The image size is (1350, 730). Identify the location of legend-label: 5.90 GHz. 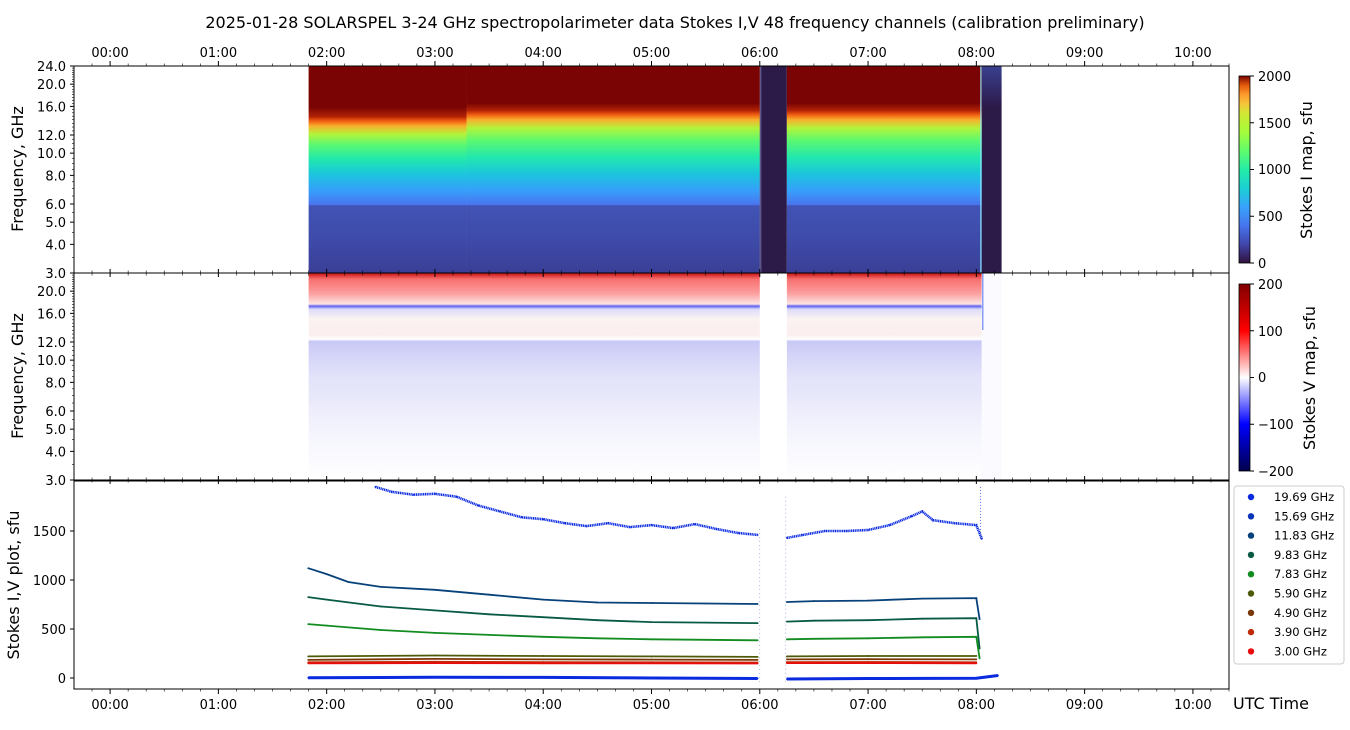
(1300, 594).